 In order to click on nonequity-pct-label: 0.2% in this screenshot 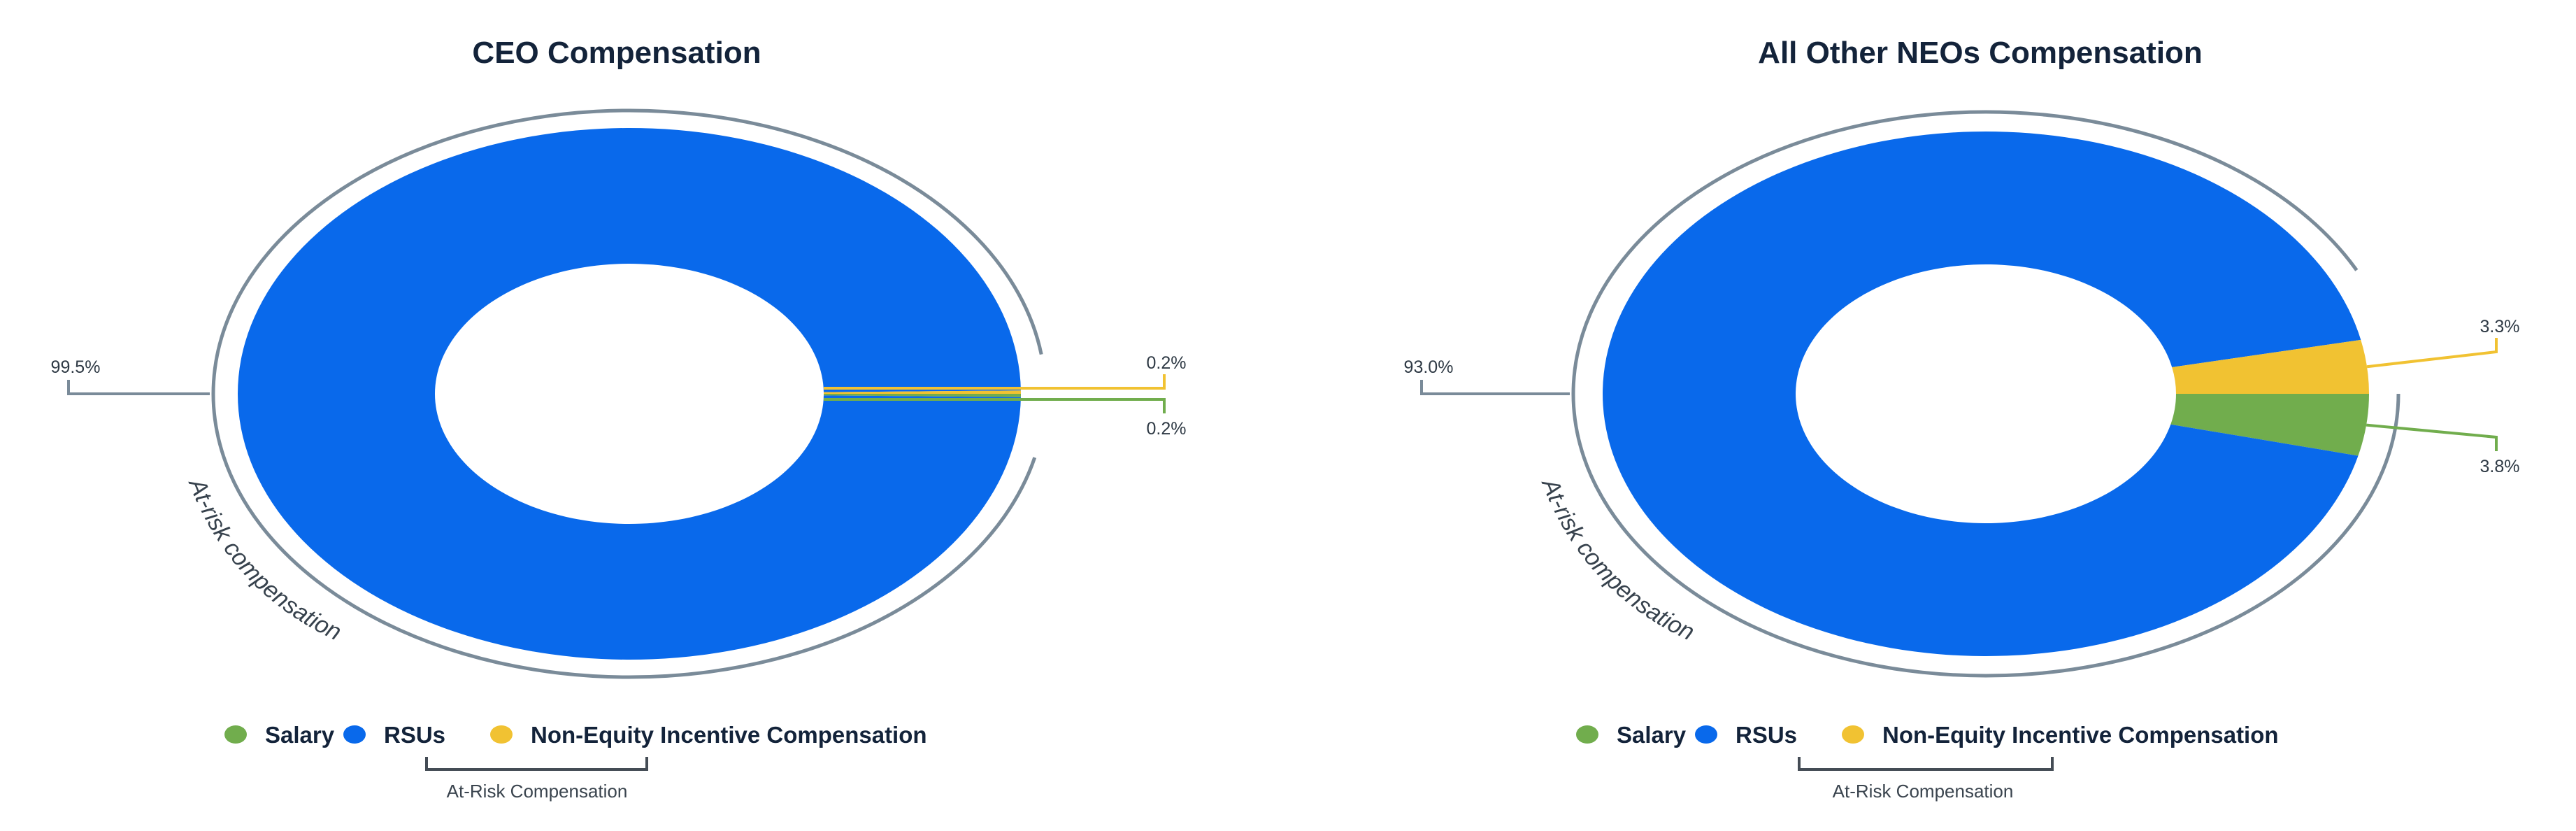, I will do `click(1167, 363)`.